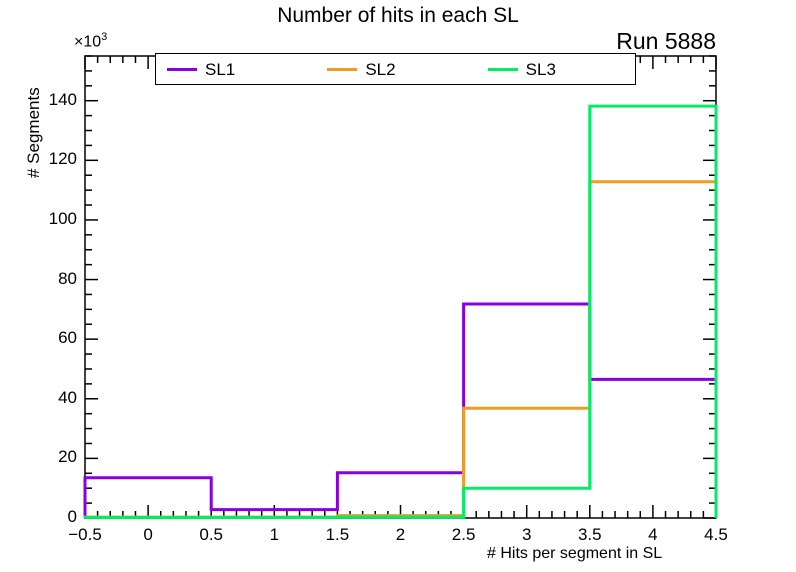 The height and width of the screenshot is (572, 796). I want to click on legend-label: SL1, so click(220, 69).